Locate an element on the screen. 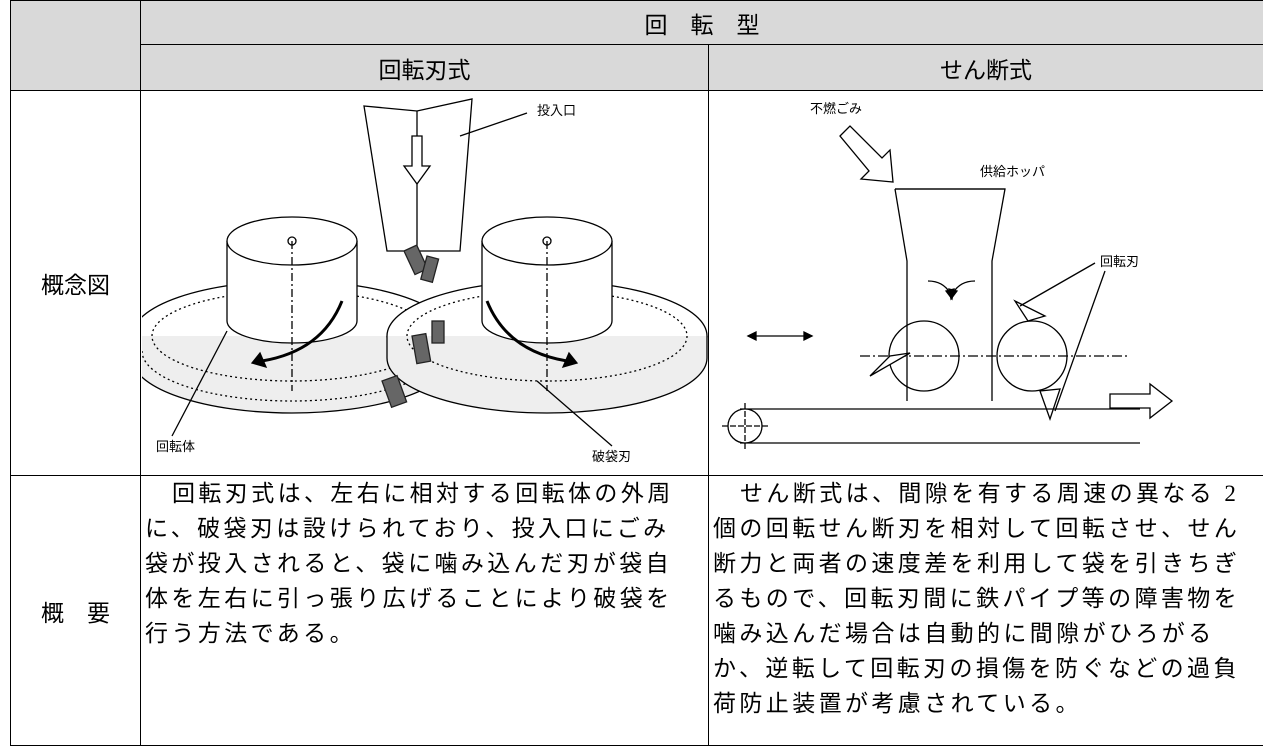 Image resolution: width=1263 pixels, height=746 pixels. diagram-label: 破袋刃 is located at coordinates (611, 457).